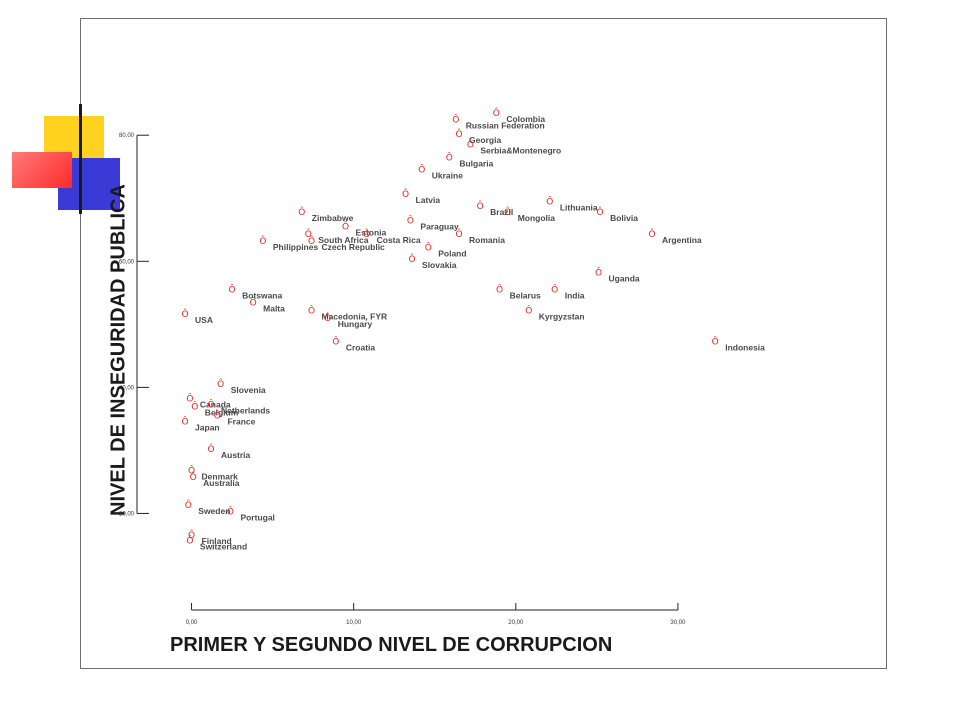  I want to click on data-point-label: Ukraine, so click(447, 175).